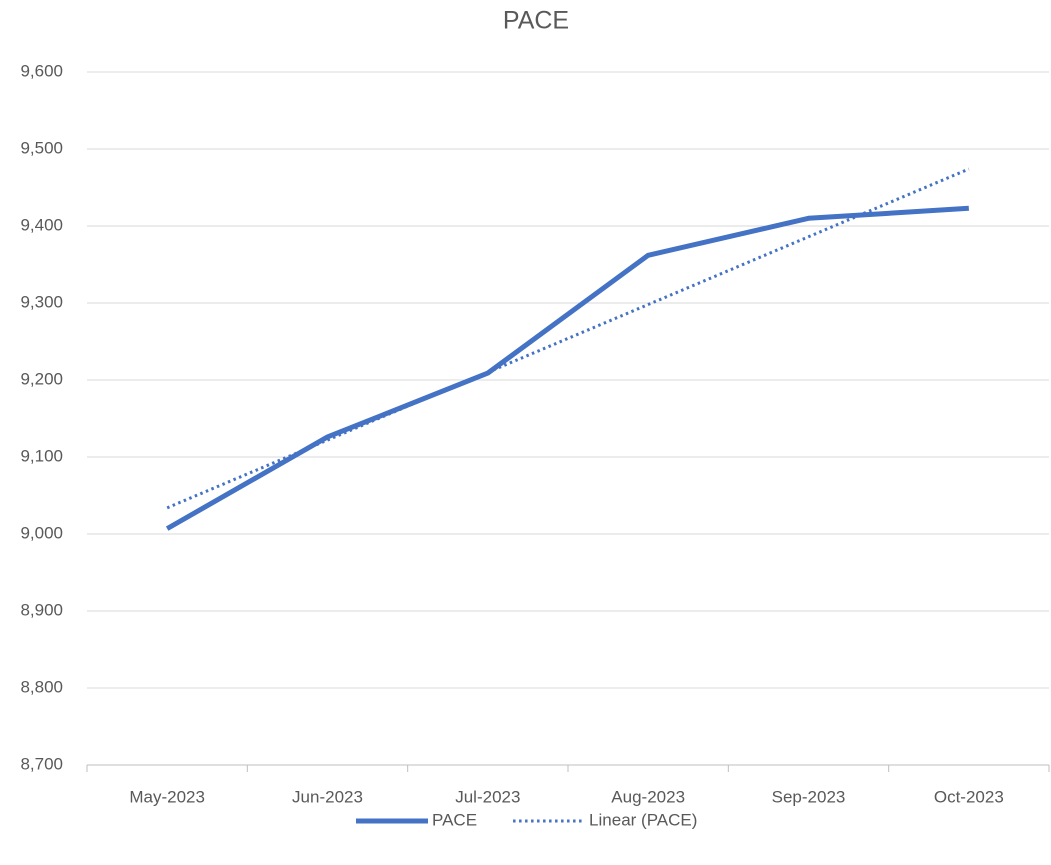 The width and height of the screenshot is (1051, 865). I want to click on y-tick-label: 8,800, so click(41, 686).